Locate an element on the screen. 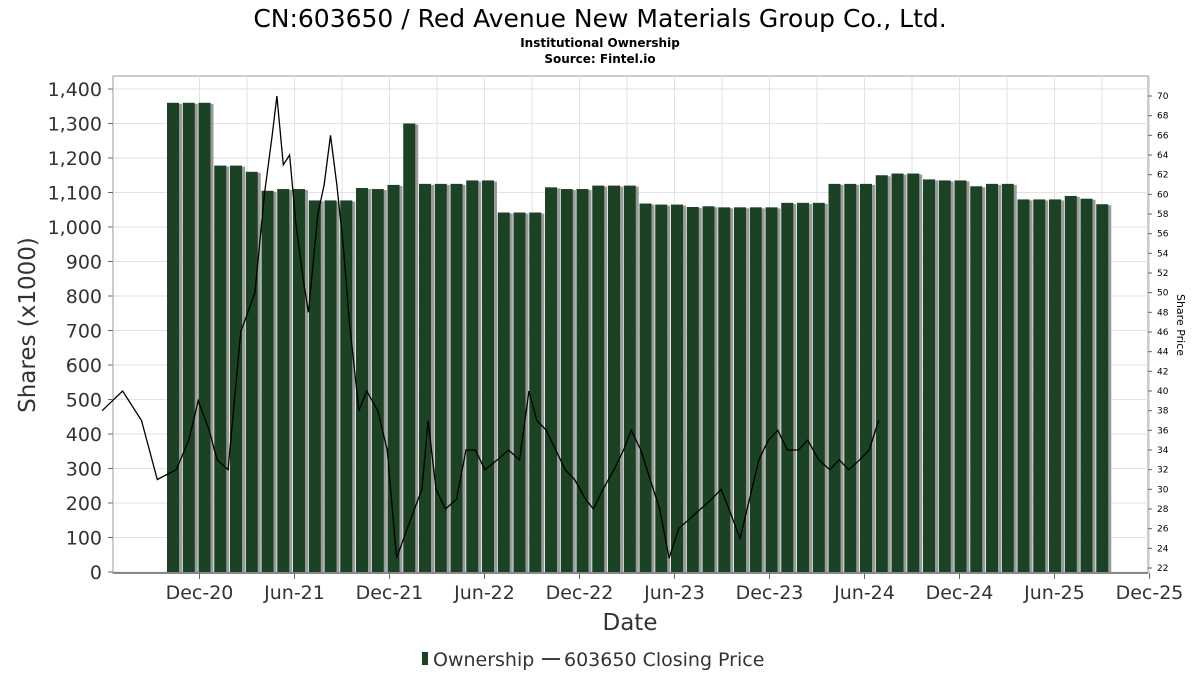 The width and height of the screenshot is (1200, 675). y-tick-label: 1,000 is located at coordinates (75, 228).